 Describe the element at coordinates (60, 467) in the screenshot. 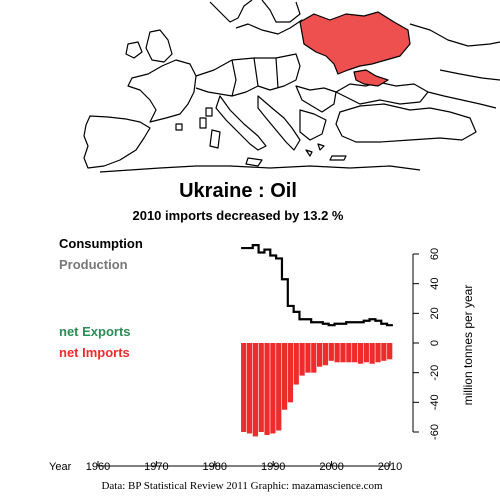

I see `x-axis-label: Year` at that location.